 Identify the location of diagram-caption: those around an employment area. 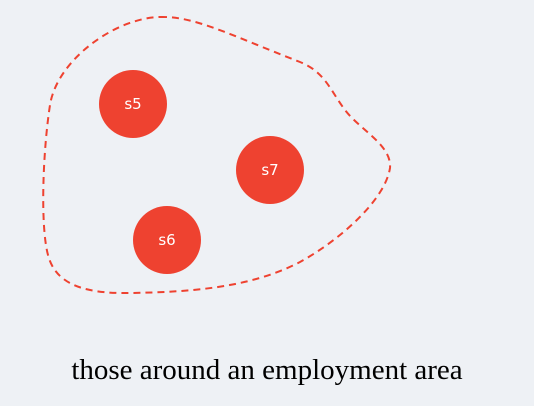
(267, 370).